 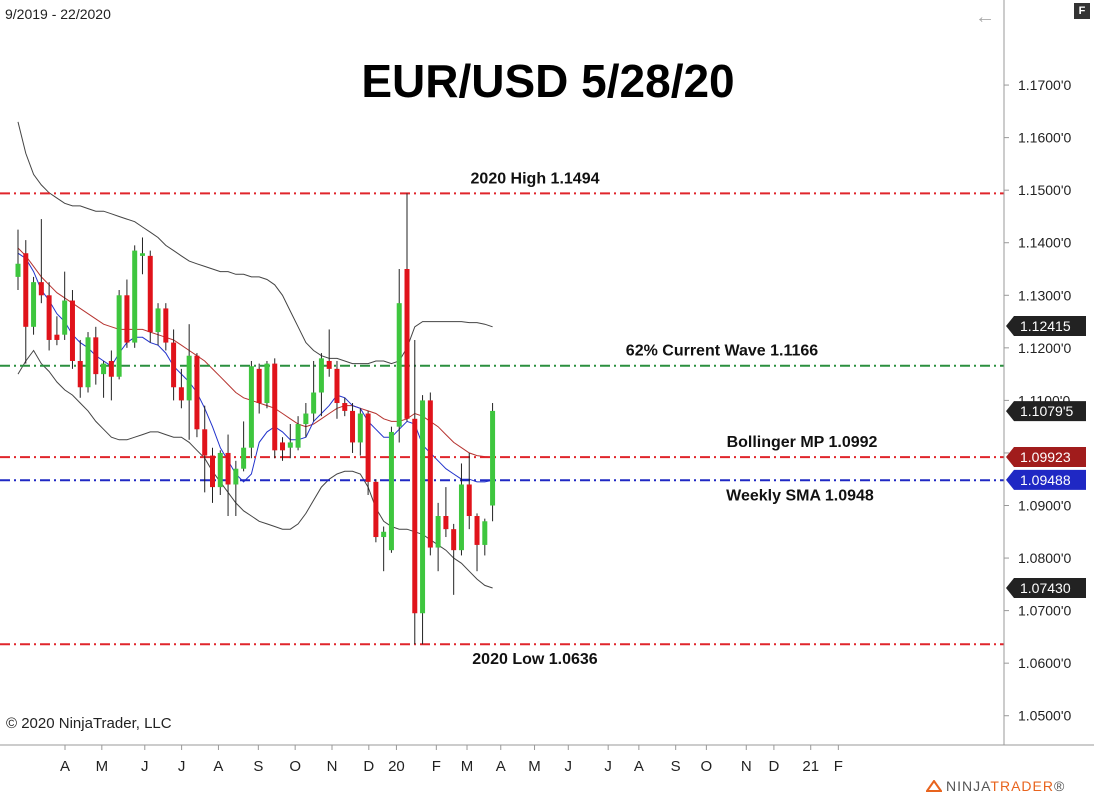 I want to click on date-range: 9/2019 - 22/2020, so click(x=58, y=14).